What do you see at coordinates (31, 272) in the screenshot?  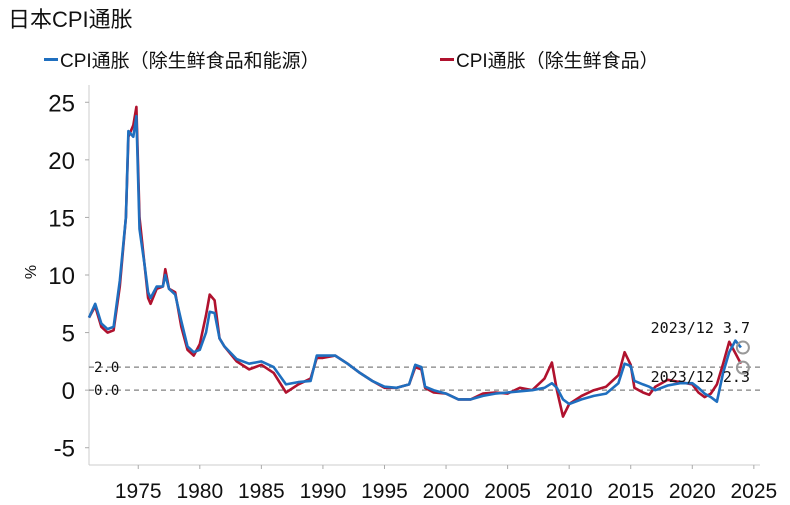 I see `y-axis-label: %` at bounding box center [31, 272].